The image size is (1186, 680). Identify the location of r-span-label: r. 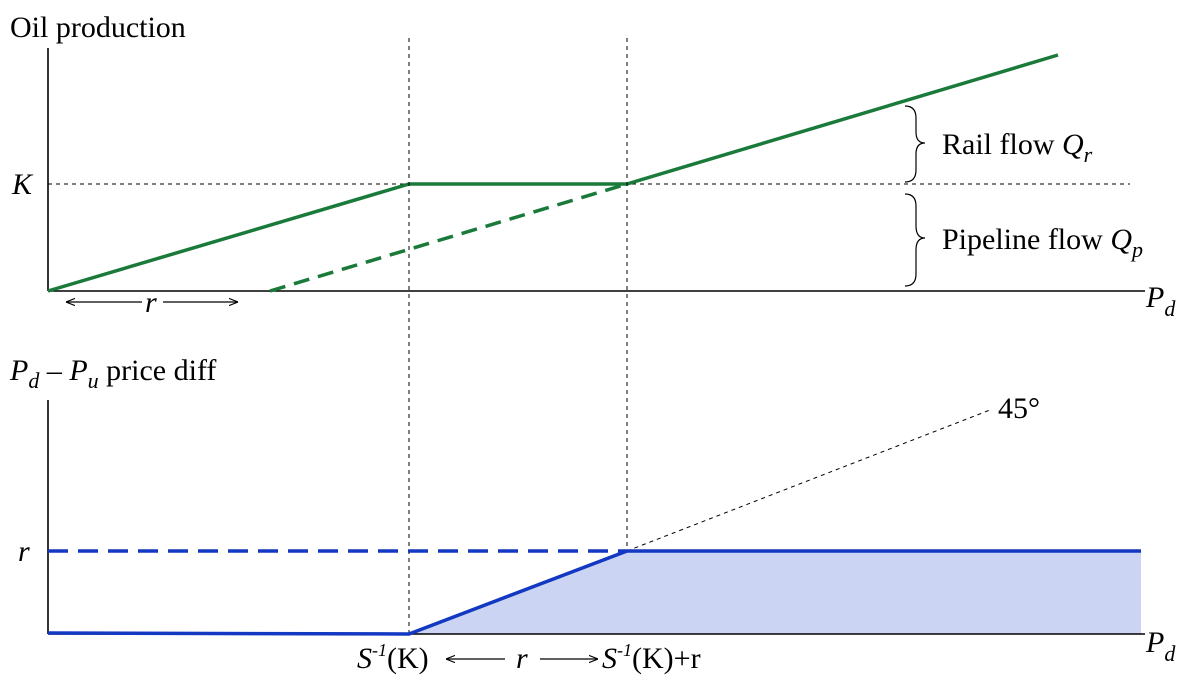
(151, 302).